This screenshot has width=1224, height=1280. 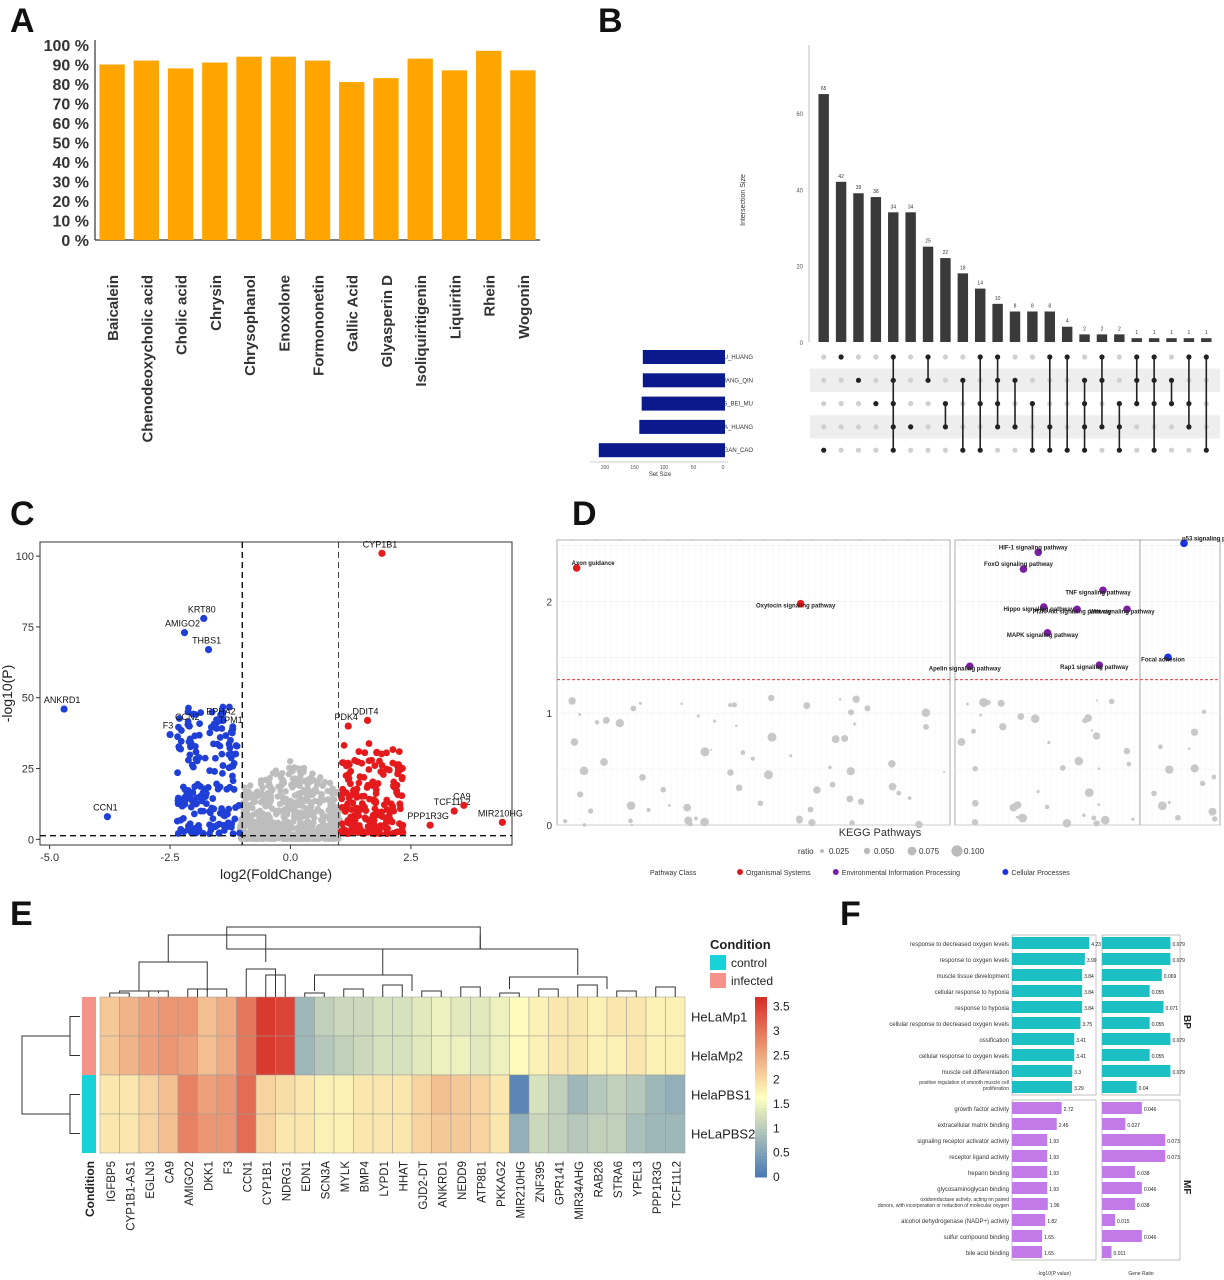 I want to click on tick-label-a-y: 90 %, so click(x=71, y=66).